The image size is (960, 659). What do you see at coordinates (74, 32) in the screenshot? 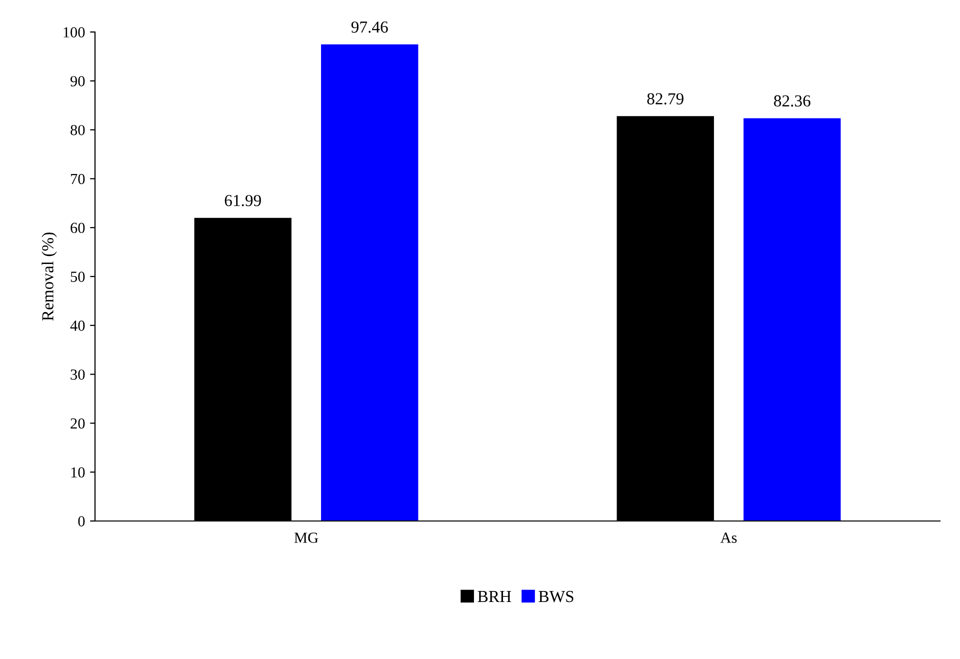
I see `y-tick-label: 100` at bounding box center [74, 32].